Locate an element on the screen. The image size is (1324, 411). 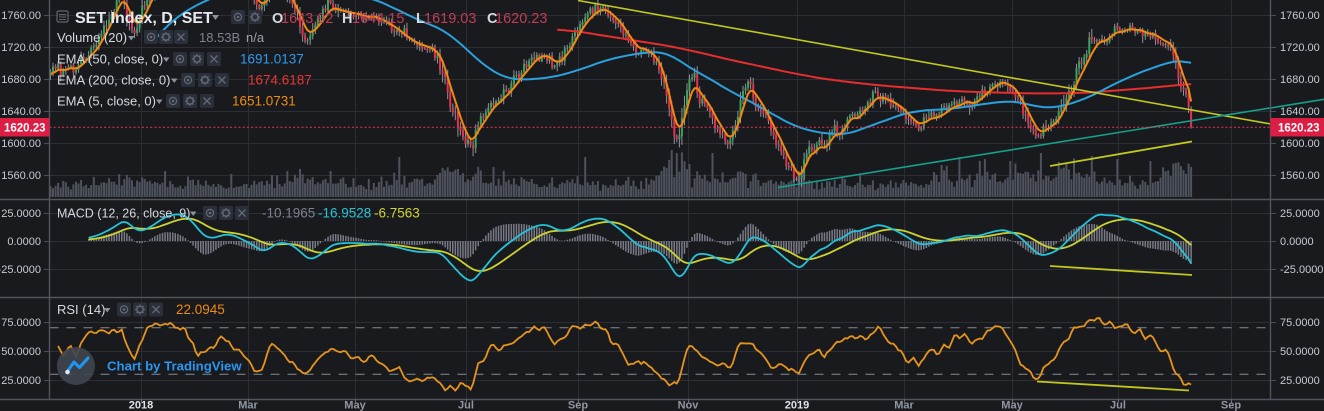
svg-text: 1644.15 is located at coordinates (378, 19).